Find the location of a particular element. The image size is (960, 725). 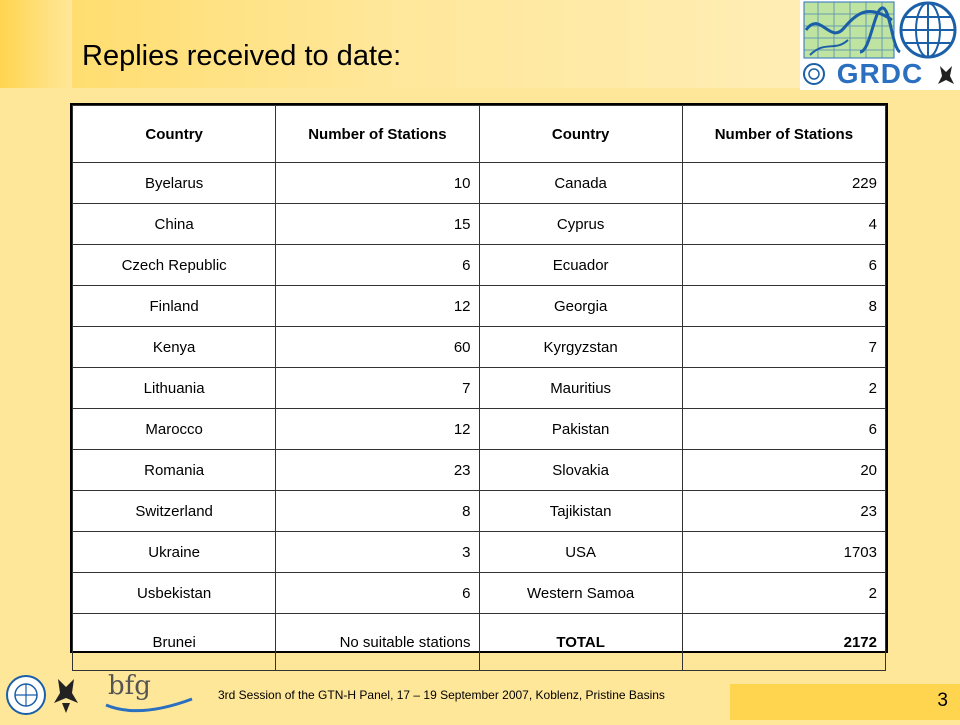

table-row: China 15 Cyprus 4 is located at coordinates (479, 224).